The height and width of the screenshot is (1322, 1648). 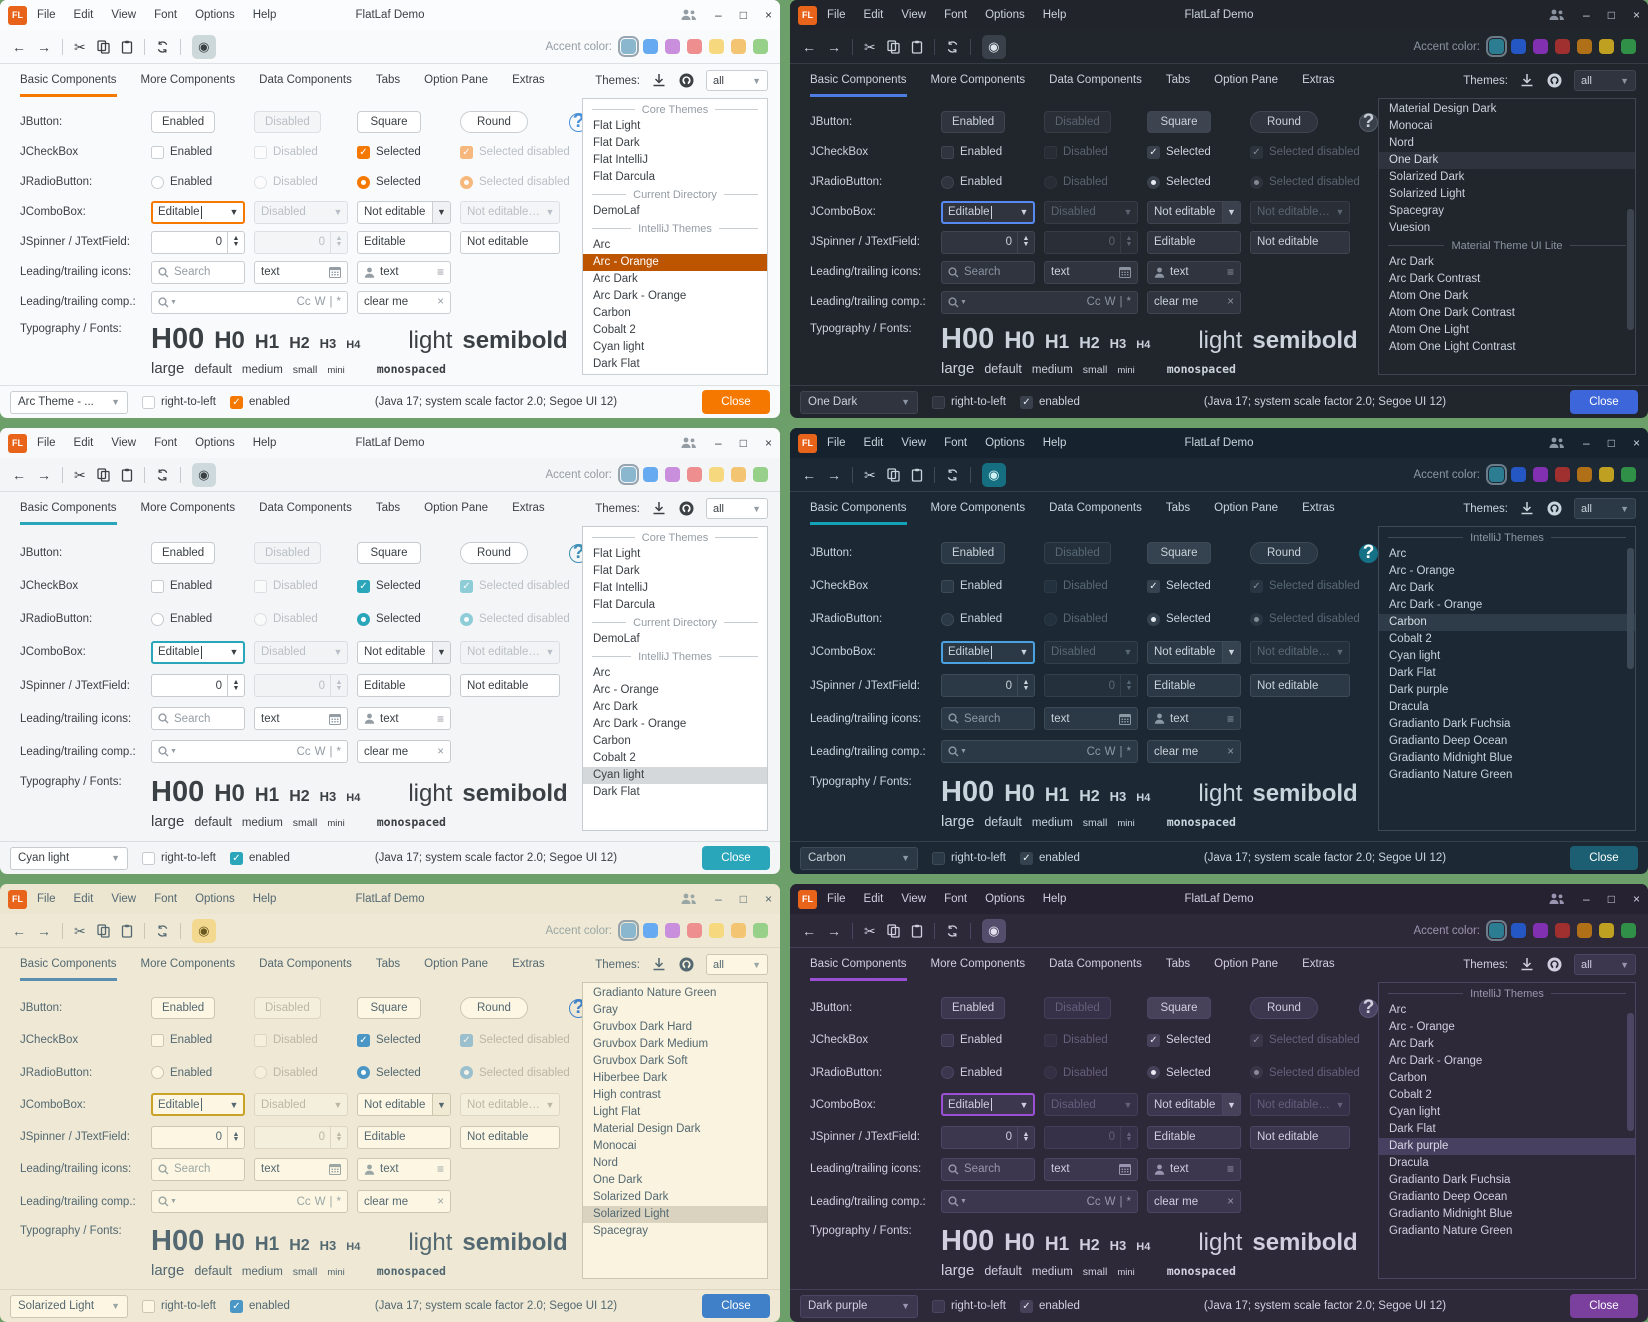 What do you see at coordinates (893, 474) in the screenshot?
I see `copy-icon` at bounding box center [893, 474].